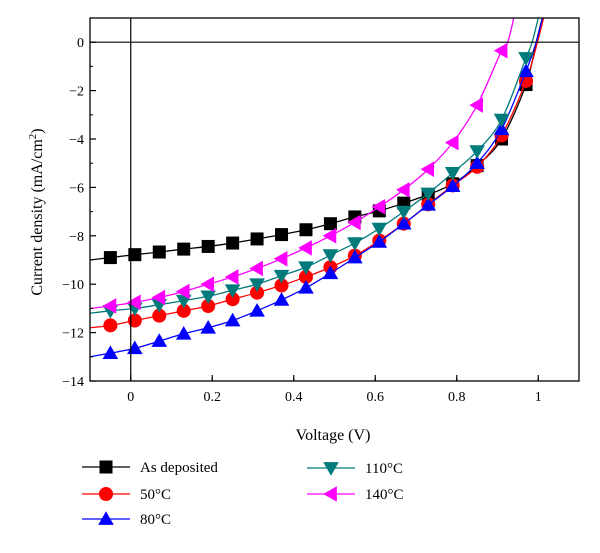 This screenshot has height=553, width=600. What do you see at coordinates (355, 469) in the screenshot?
I see `legend-item: 110°C` at bounding box center [355, 469].